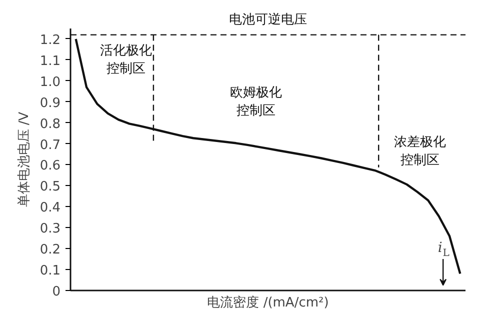  Describe the element at coordinates (50, 166) in the screenshot. I see `y-tick-label: 0.6` at that location.